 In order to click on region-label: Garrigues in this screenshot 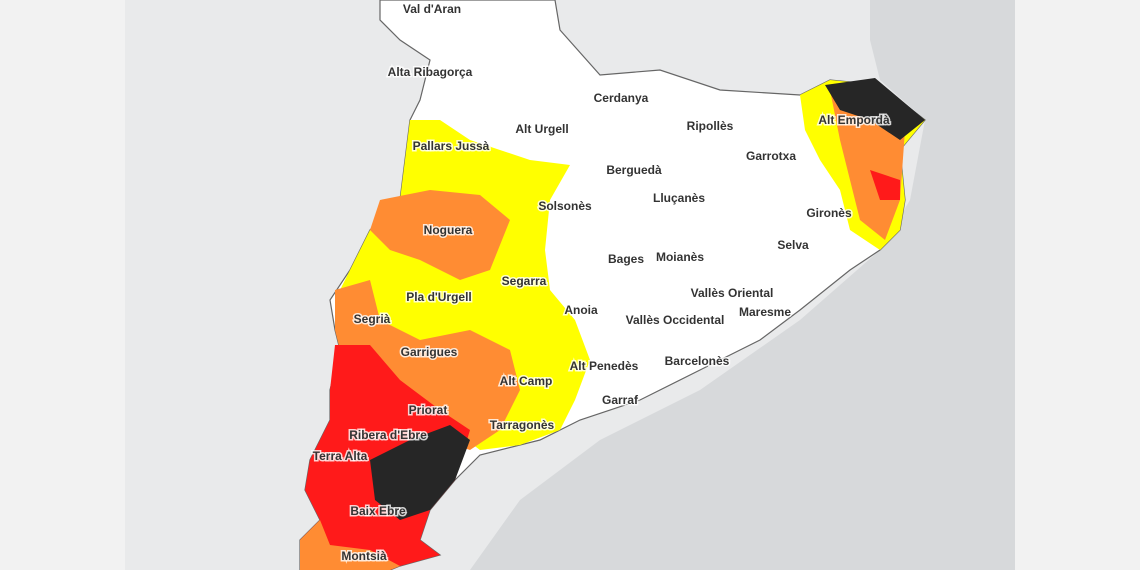, I will do `click(429, 352)`.